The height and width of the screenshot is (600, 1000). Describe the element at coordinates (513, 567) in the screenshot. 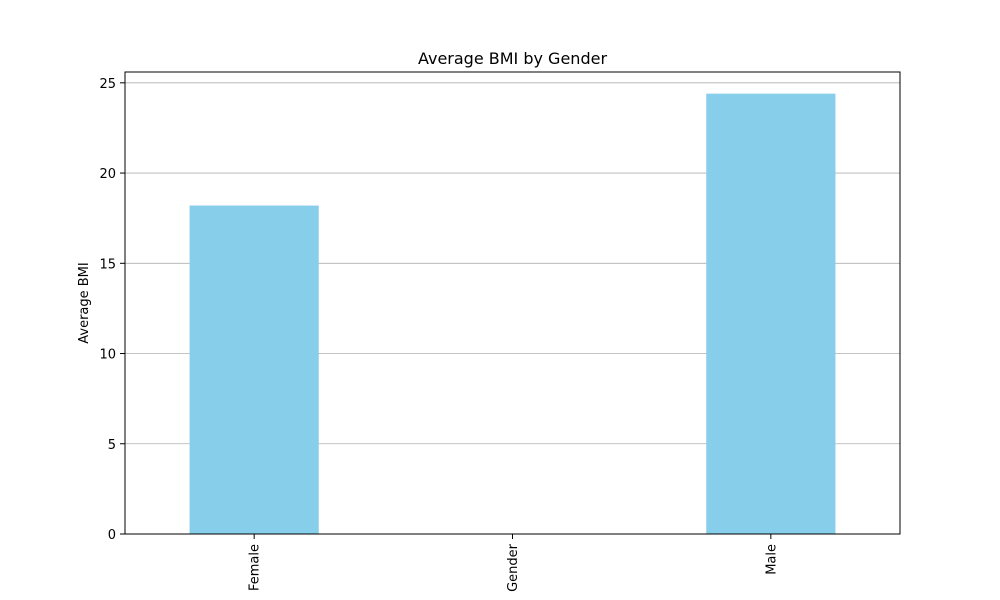

I see `x-tick-label: Gender` at that location.